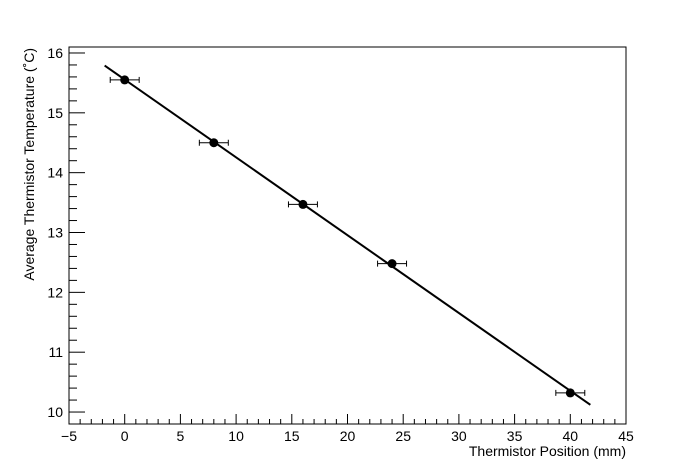 This screenshot has width=696, height=472. Describe the element at coordinates (55, 173) in the screenshot. I see `y-tick-label: 14` at that location.